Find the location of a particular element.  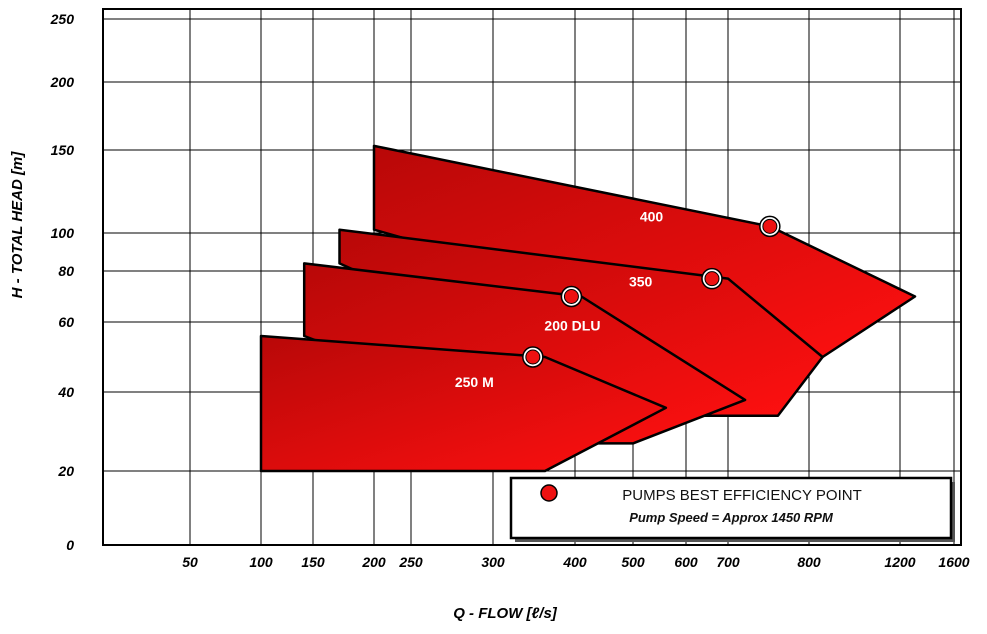

x-tick-label: 700 is located at coordinates (728, 562).